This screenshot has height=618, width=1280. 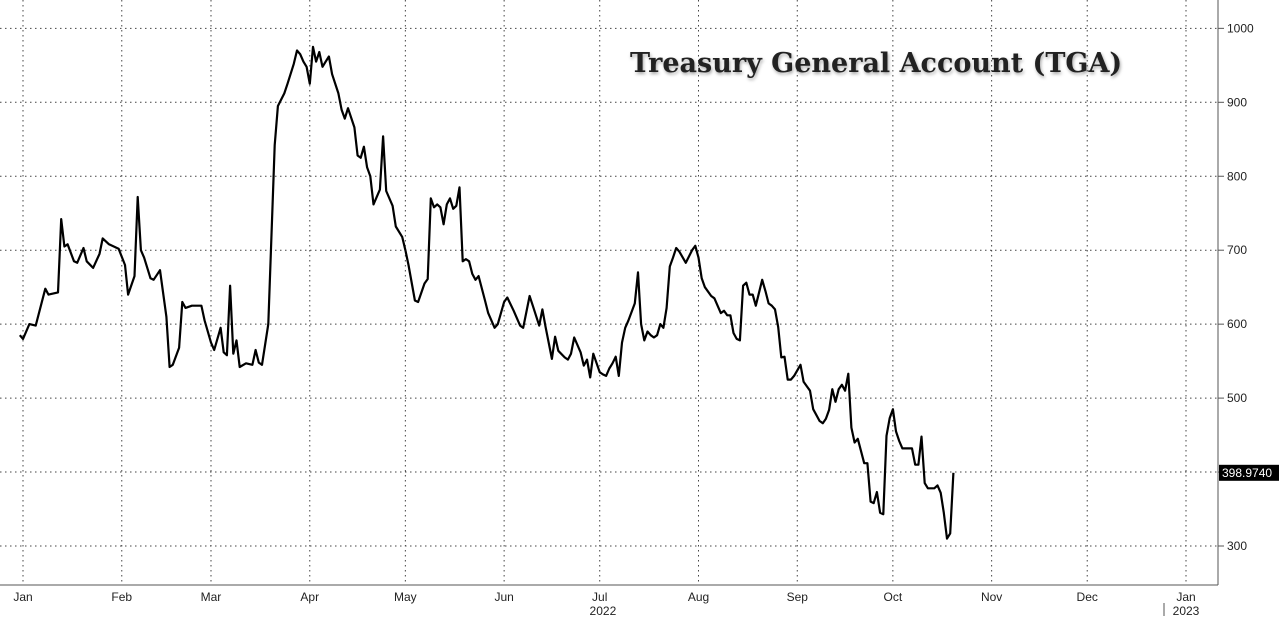 I want to click on y-axis-ticks: 3004005006007008009001000, so click(x=1236, y=287).